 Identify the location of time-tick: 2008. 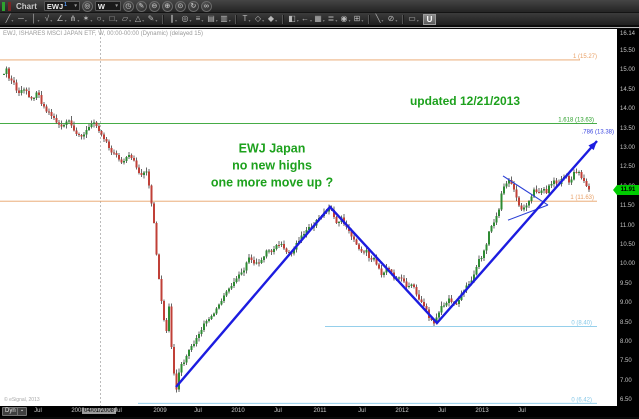
(78, 411).